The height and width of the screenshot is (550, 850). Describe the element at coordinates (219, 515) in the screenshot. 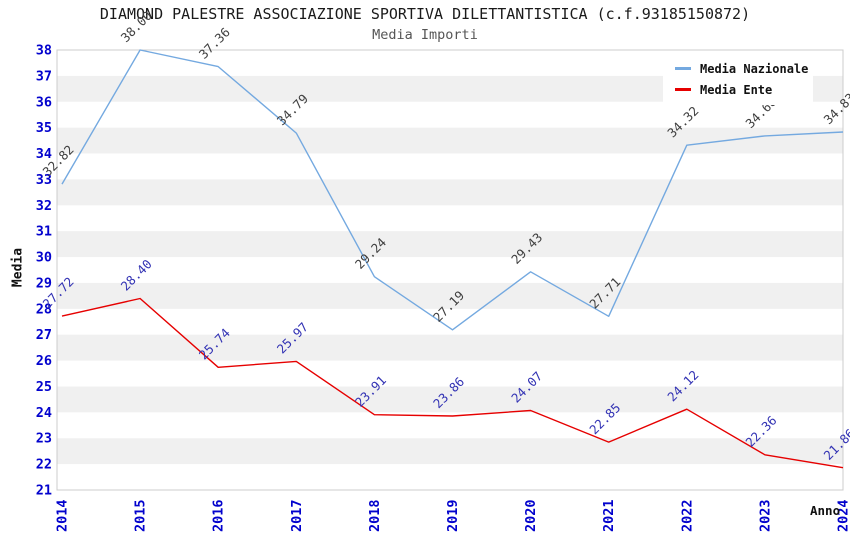

I see `x-tick-label: 2016` at that location.